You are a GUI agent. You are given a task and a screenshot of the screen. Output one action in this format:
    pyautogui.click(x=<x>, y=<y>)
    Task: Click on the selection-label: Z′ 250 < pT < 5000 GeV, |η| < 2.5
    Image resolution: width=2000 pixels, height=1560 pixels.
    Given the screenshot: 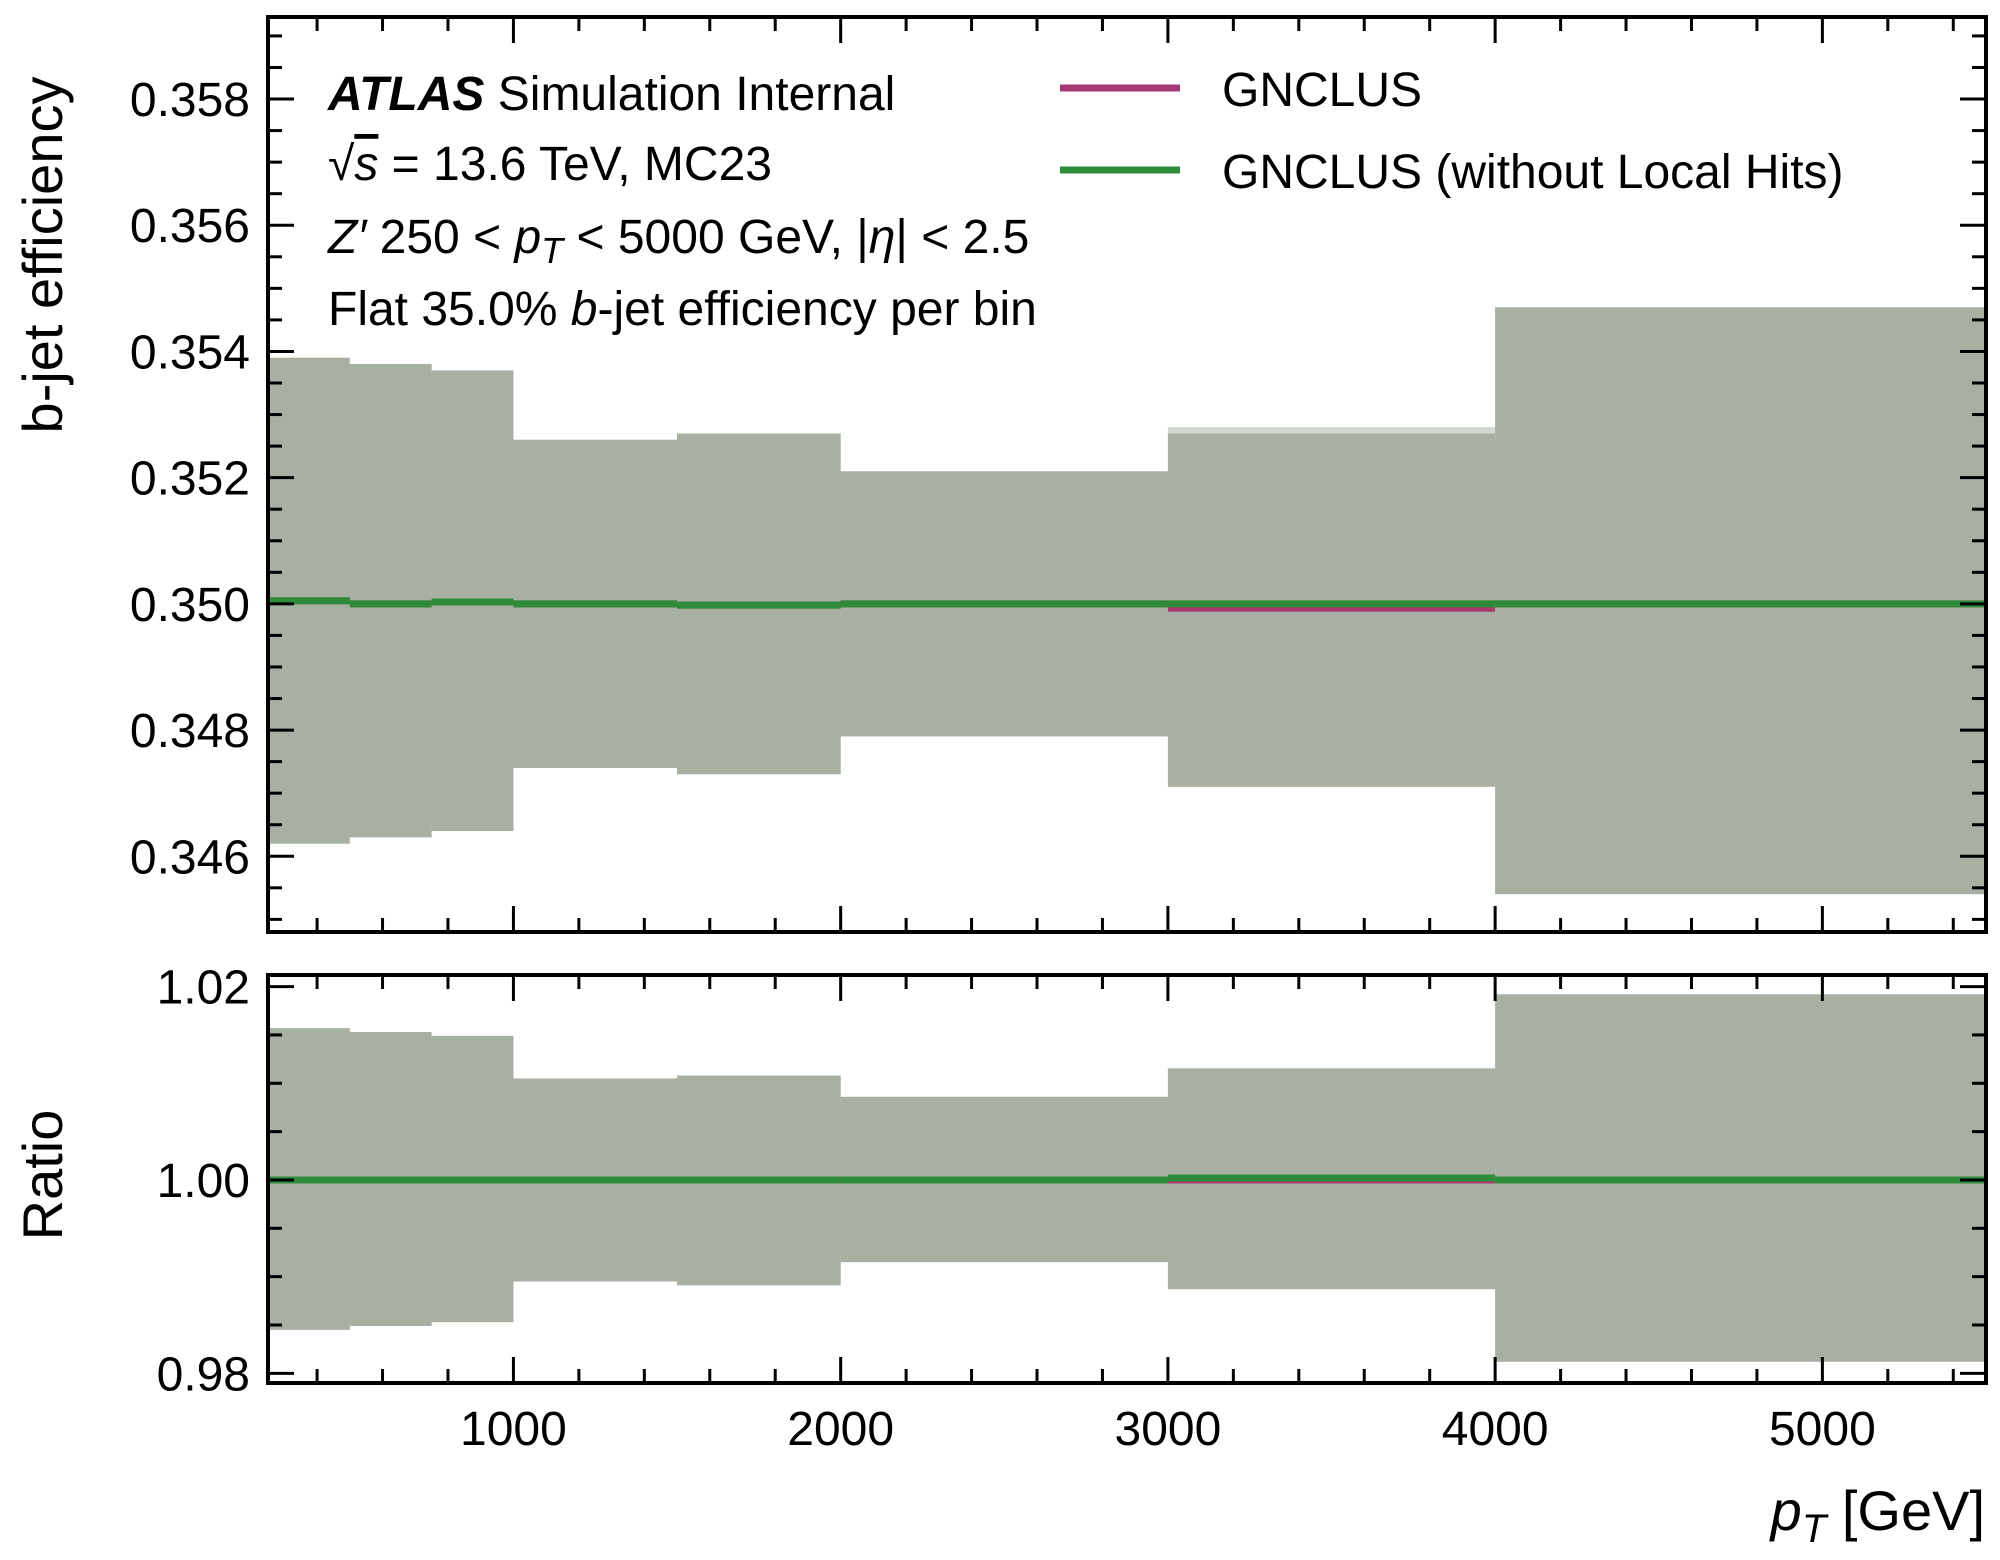 What is the action you would take?
    pyautogui.click(x=678, y=241)
    